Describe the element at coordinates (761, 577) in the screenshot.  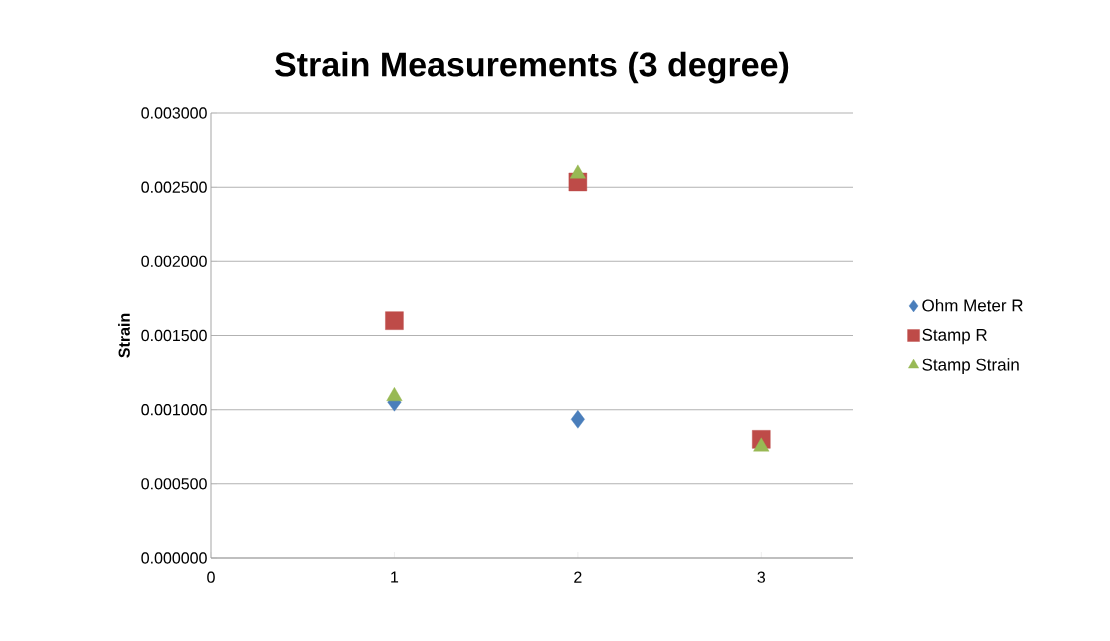
I see `x-tick-label: 3` at that location.